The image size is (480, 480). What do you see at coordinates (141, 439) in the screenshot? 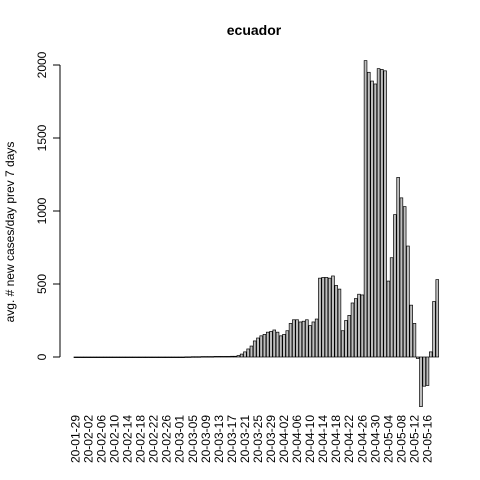
I see `x-tick-label: 20-02-18` at bounding box center [141, 439].